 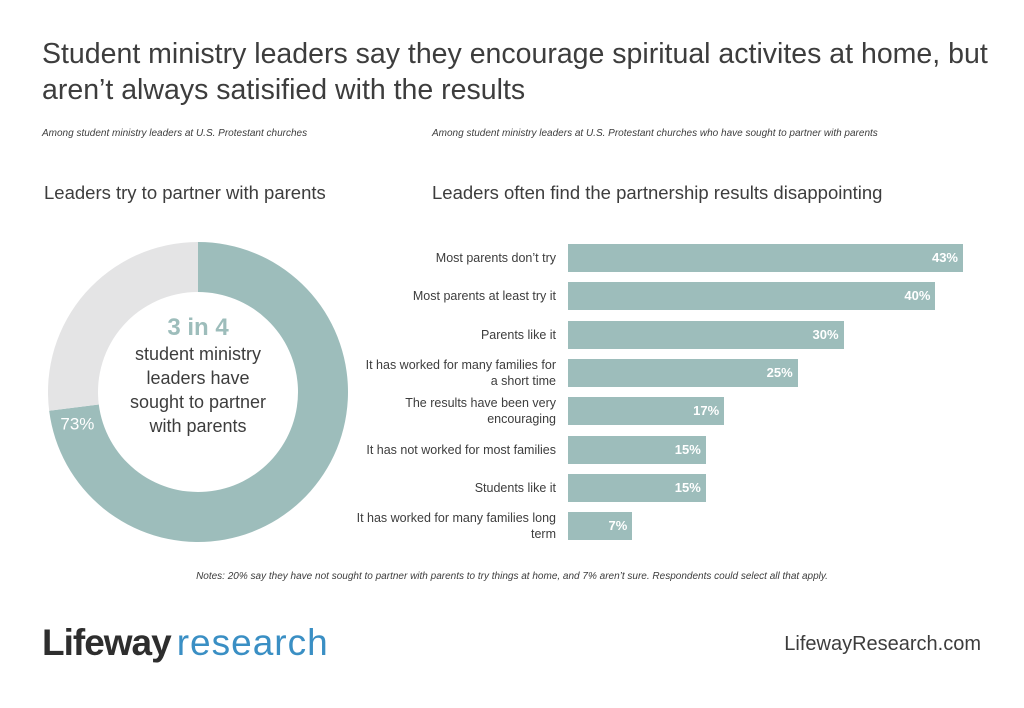 What do you see at coordinates (882, 644) in the screenshot?
I see `url: LifewayResearch.com` at bounding box center [882, 644].